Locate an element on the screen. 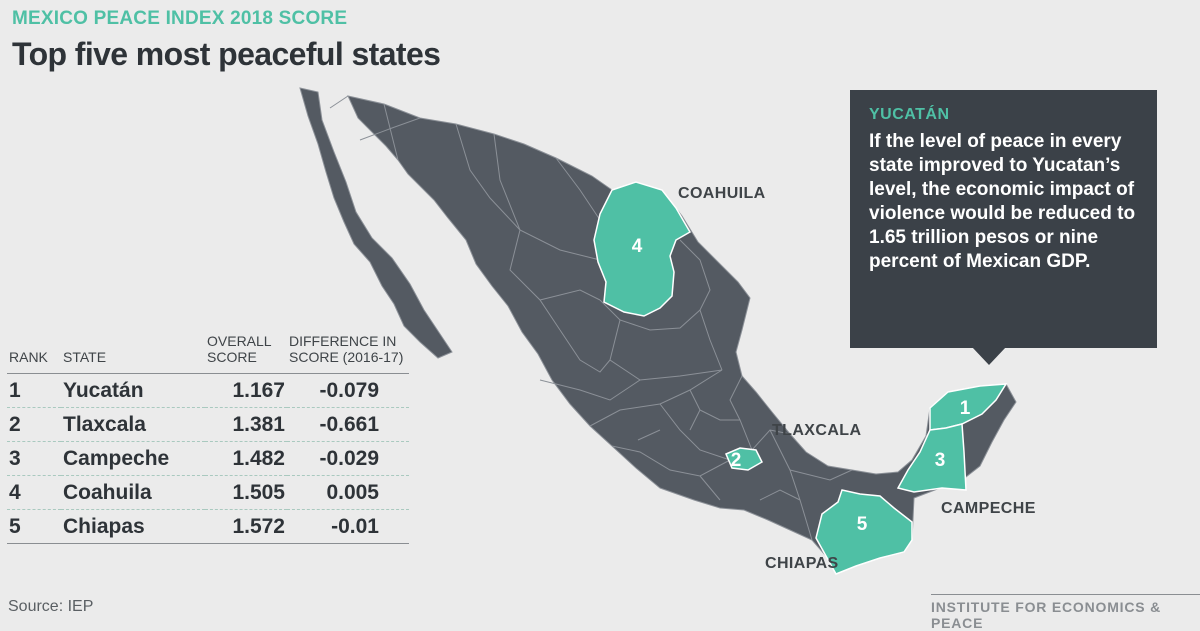 This screenshot has height=631, width=1200. label-tlaxcala: TLAXCALA is located at coordinates (817, 430).